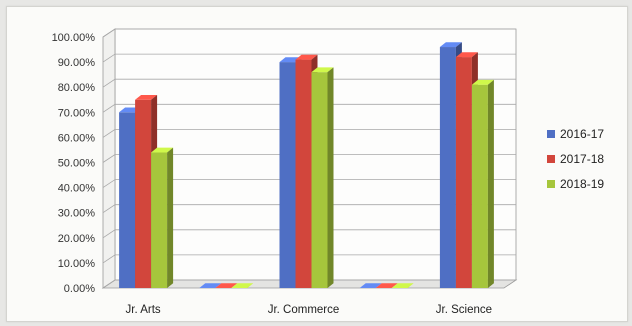 Image resolution: width=632 pixels, height=326 pixels. Describe the element at coordinates (464, 310) in the screenshot. I see `x-category-label: Jr. Science` at that location.